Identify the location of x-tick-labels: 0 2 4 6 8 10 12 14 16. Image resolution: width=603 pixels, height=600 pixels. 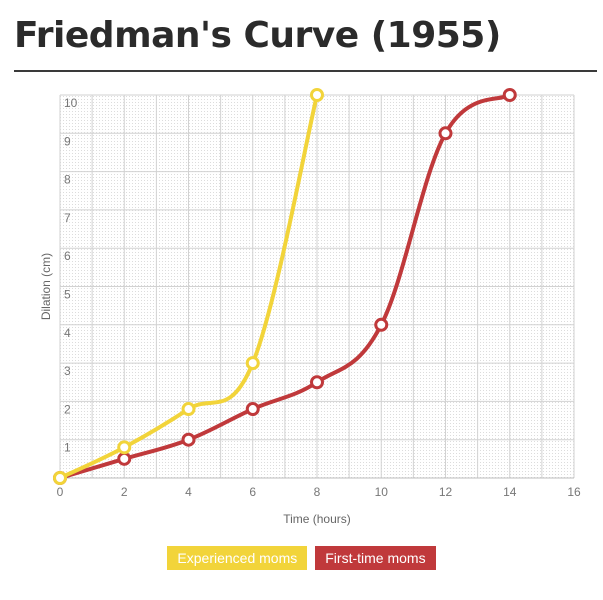
(319, 492).